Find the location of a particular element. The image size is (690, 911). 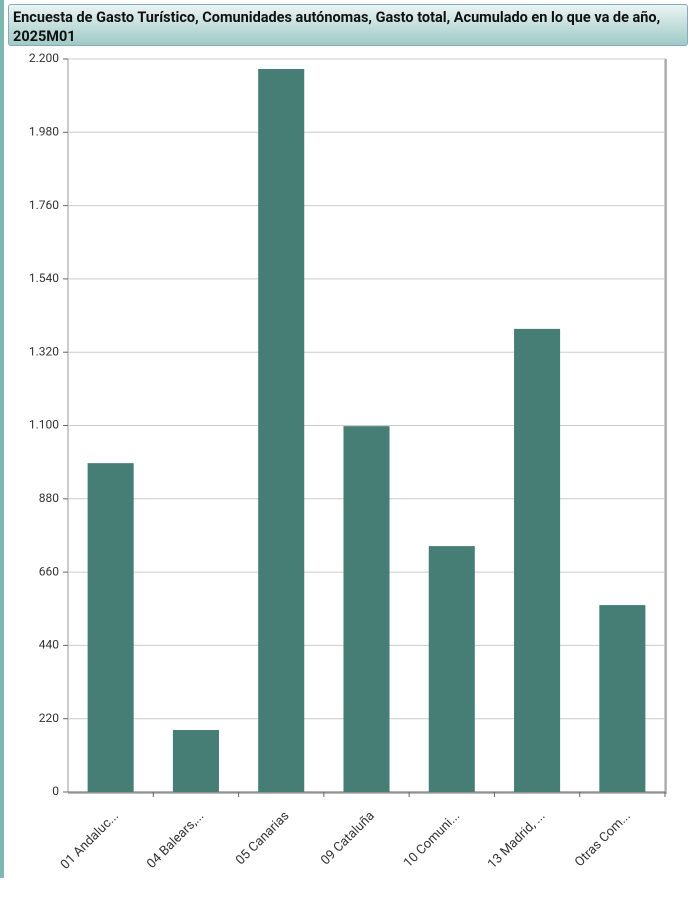

y-tick-label: 440 is located at coordinates (49, 645).